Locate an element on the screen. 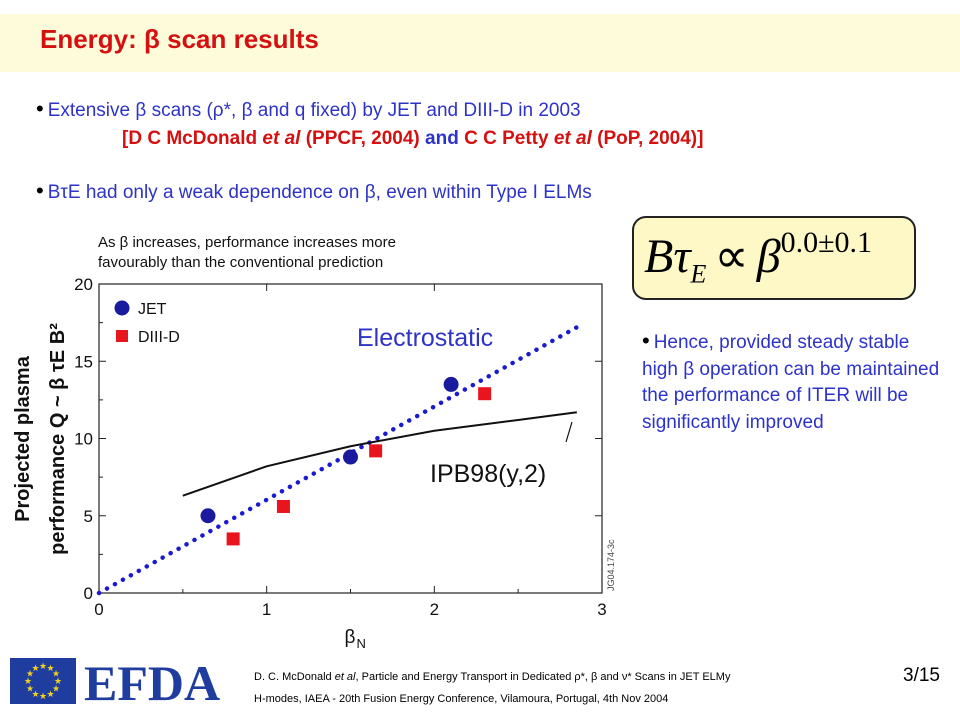 This screenshot has height=720, width=960. x-axis-label-sub: N is located at coordinates (361, 643).